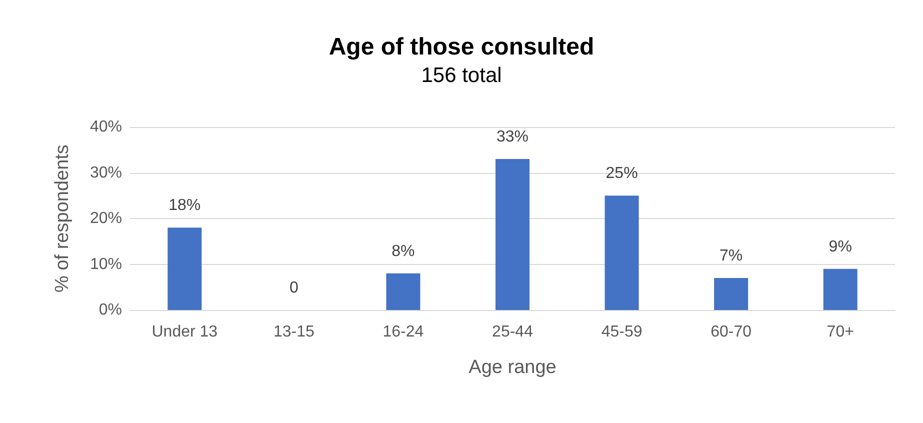  What do you see at coordinates (513, 332) in the screenshot?
I see `x-tick-label: 25-44` at bounding box center [513, 332].